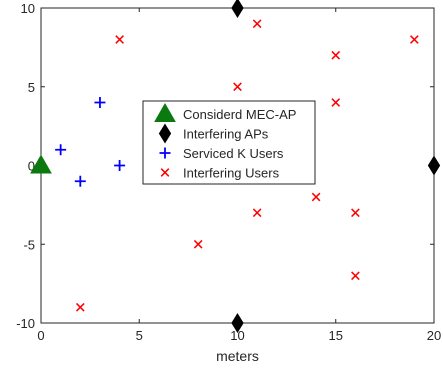  What do you see at coordinates (336, 335) in the screenshot?
I see `x-tick-label: 15` at bounding box center [336, 335].